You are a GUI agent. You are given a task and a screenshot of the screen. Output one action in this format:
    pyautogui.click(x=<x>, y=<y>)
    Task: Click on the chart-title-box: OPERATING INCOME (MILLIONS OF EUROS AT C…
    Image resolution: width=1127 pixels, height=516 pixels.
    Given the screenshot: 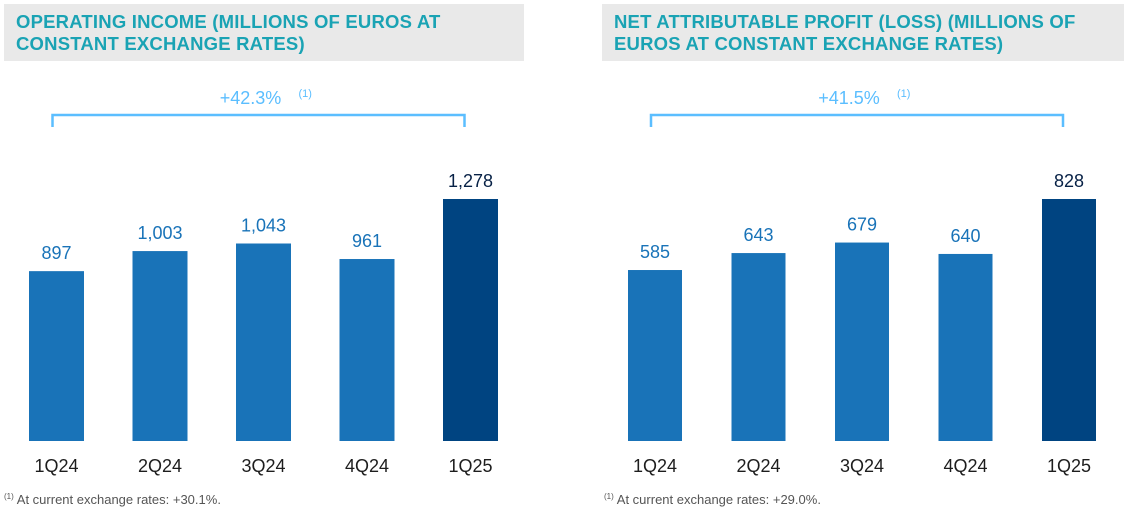 What is the action you would take?
    pyautogui.click(x=264, y=32)
    